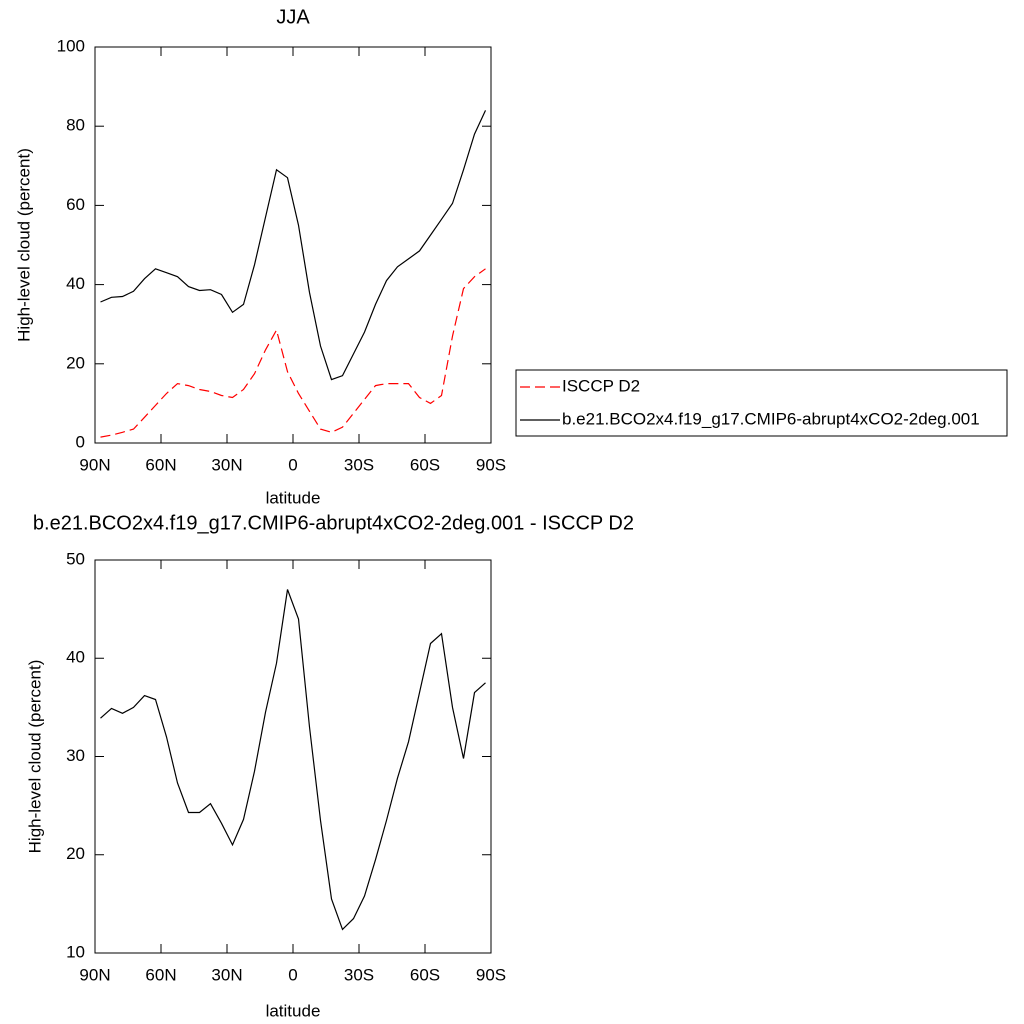  I want to click on y-tick-label: 80, so click(75, 125).